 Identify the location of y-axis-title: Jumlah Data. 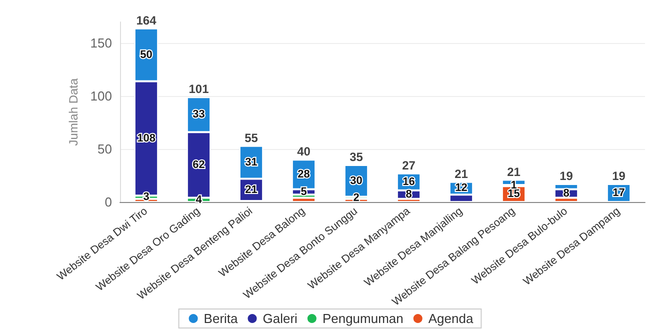
(73, 112).